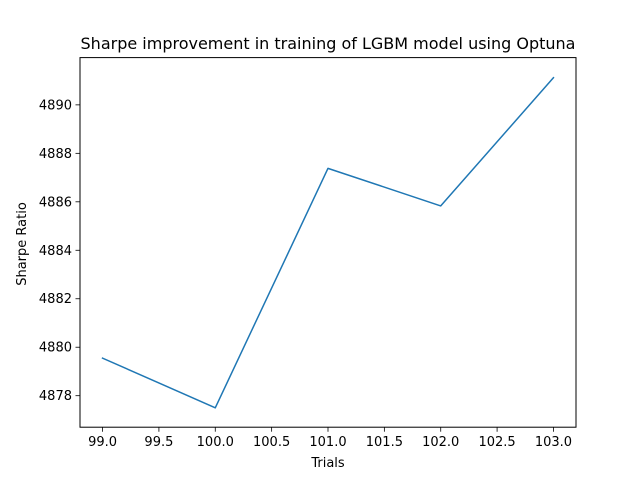 The height and width of the screenshot is (480, 640). What do you see at coordinates (22, 244) in the screenshot?
I see `y-axis-label: Sharpe Ratio` at bounding box center [22, 244].